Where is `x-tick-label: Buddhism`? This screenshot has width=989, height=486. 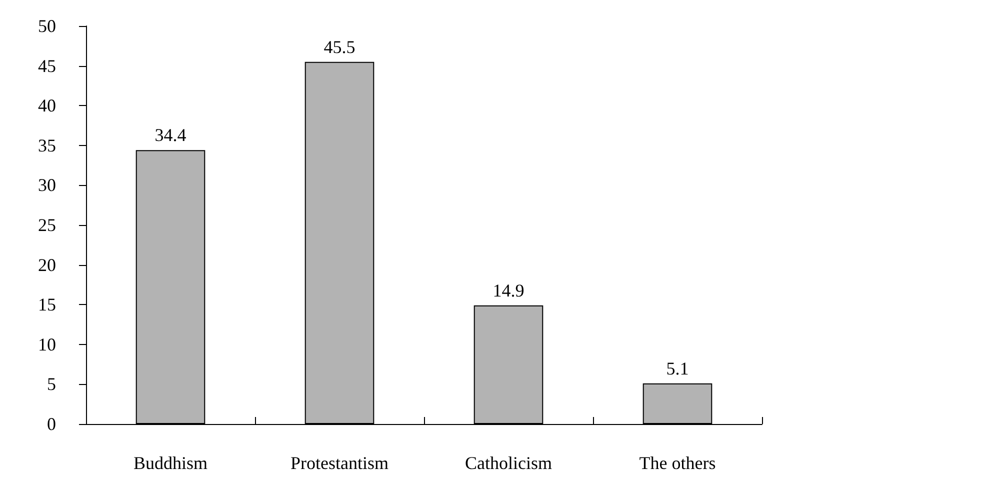
x-tick-label: Buddhism is located at coordinates (170, 463).